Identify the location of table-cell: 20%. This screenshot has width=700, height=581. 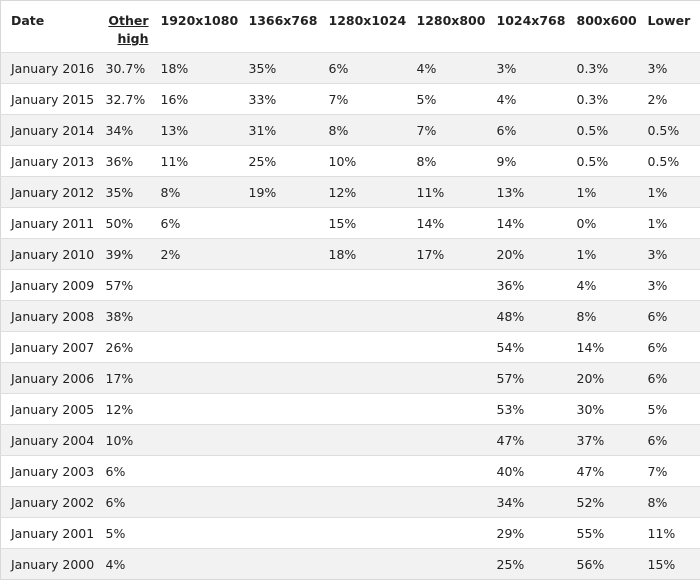
(530, 254).